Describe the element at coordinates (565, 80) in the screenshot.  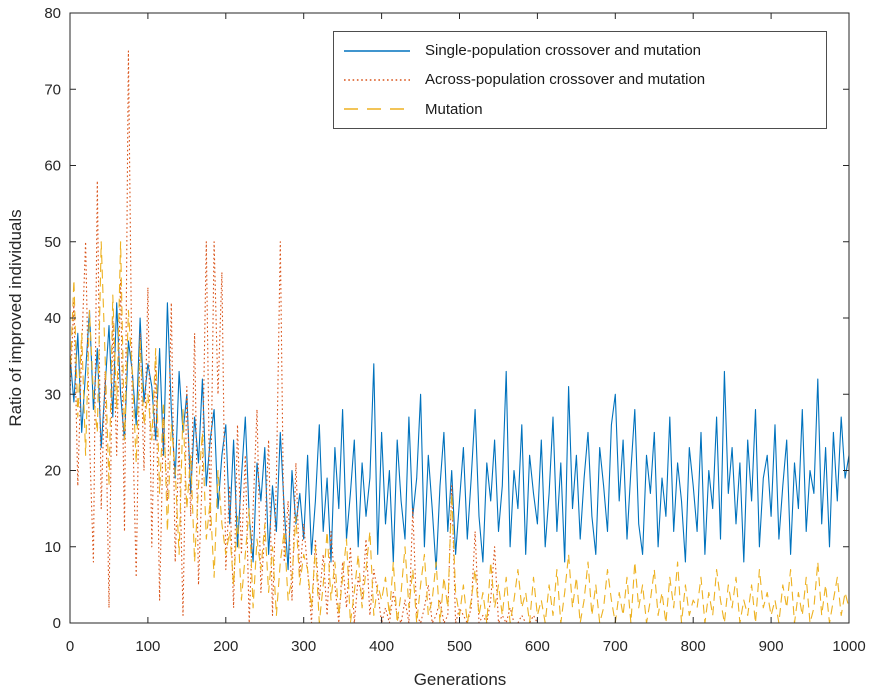
I see `legend-label-1: Across-population crossover and mutation` at that location.